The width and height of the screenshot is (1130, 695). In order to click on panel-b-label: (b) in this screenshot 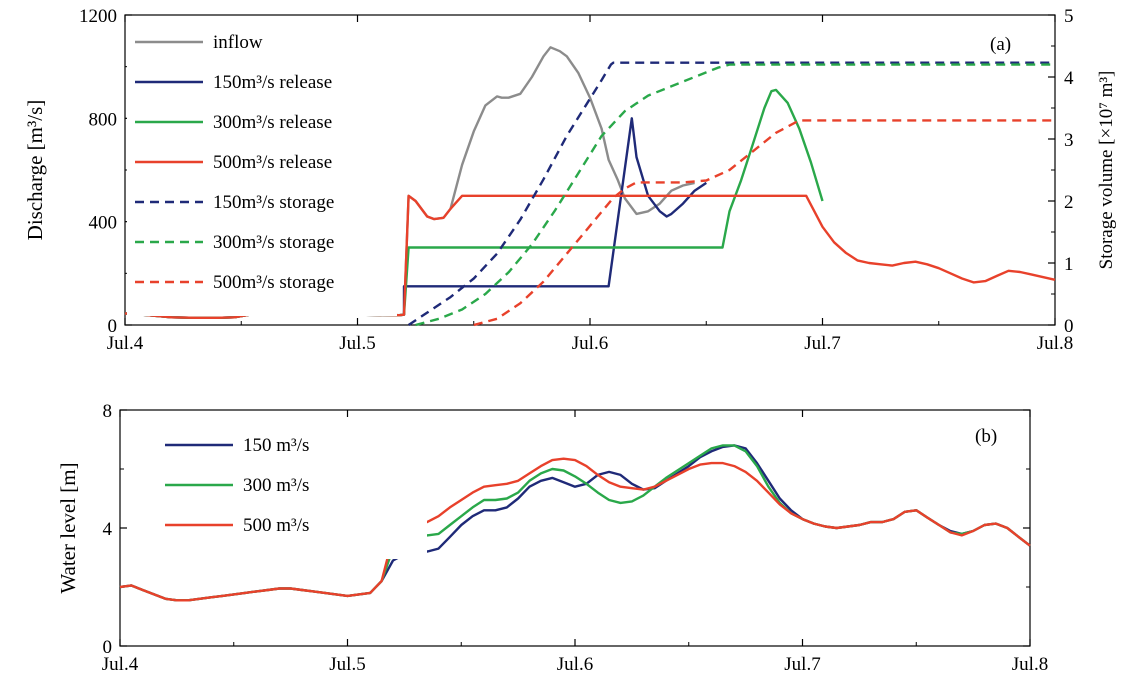, I will do `click(986, 436)`.